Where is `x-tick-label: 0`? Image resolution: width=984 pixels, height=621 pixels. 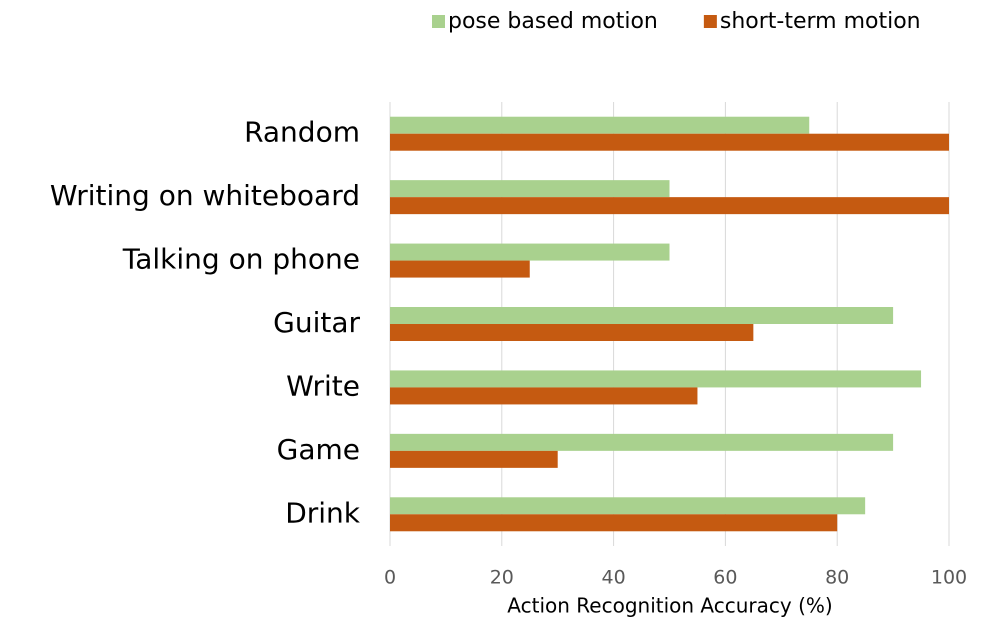 x-tick-label: 0 is located at coordinates (390, 578).